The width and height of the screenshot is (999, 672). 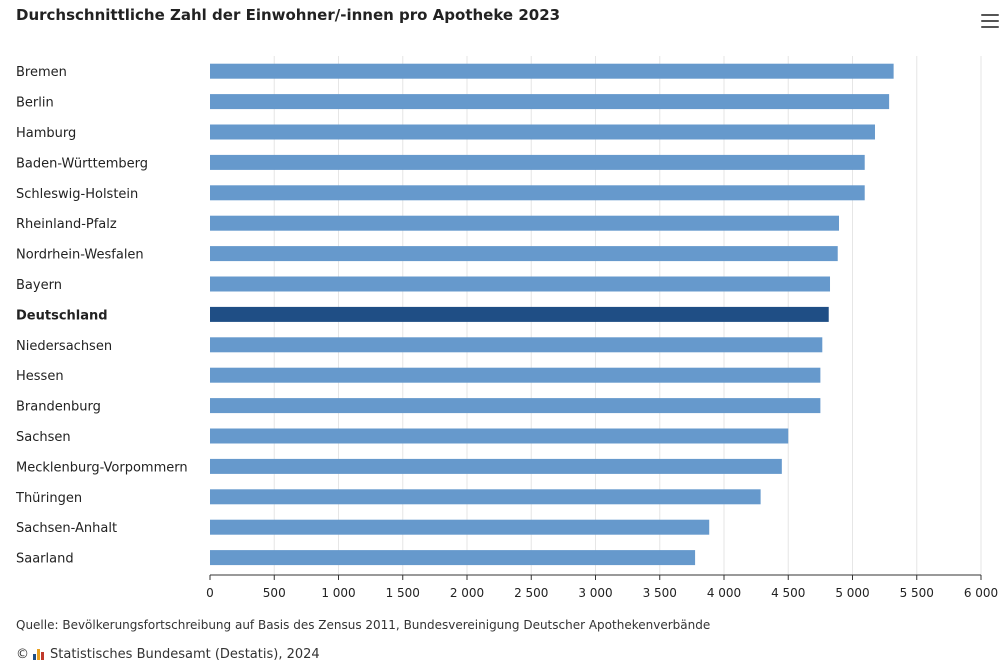 I want to click on category-label: Brandenburg, so click(x=58, y=407).